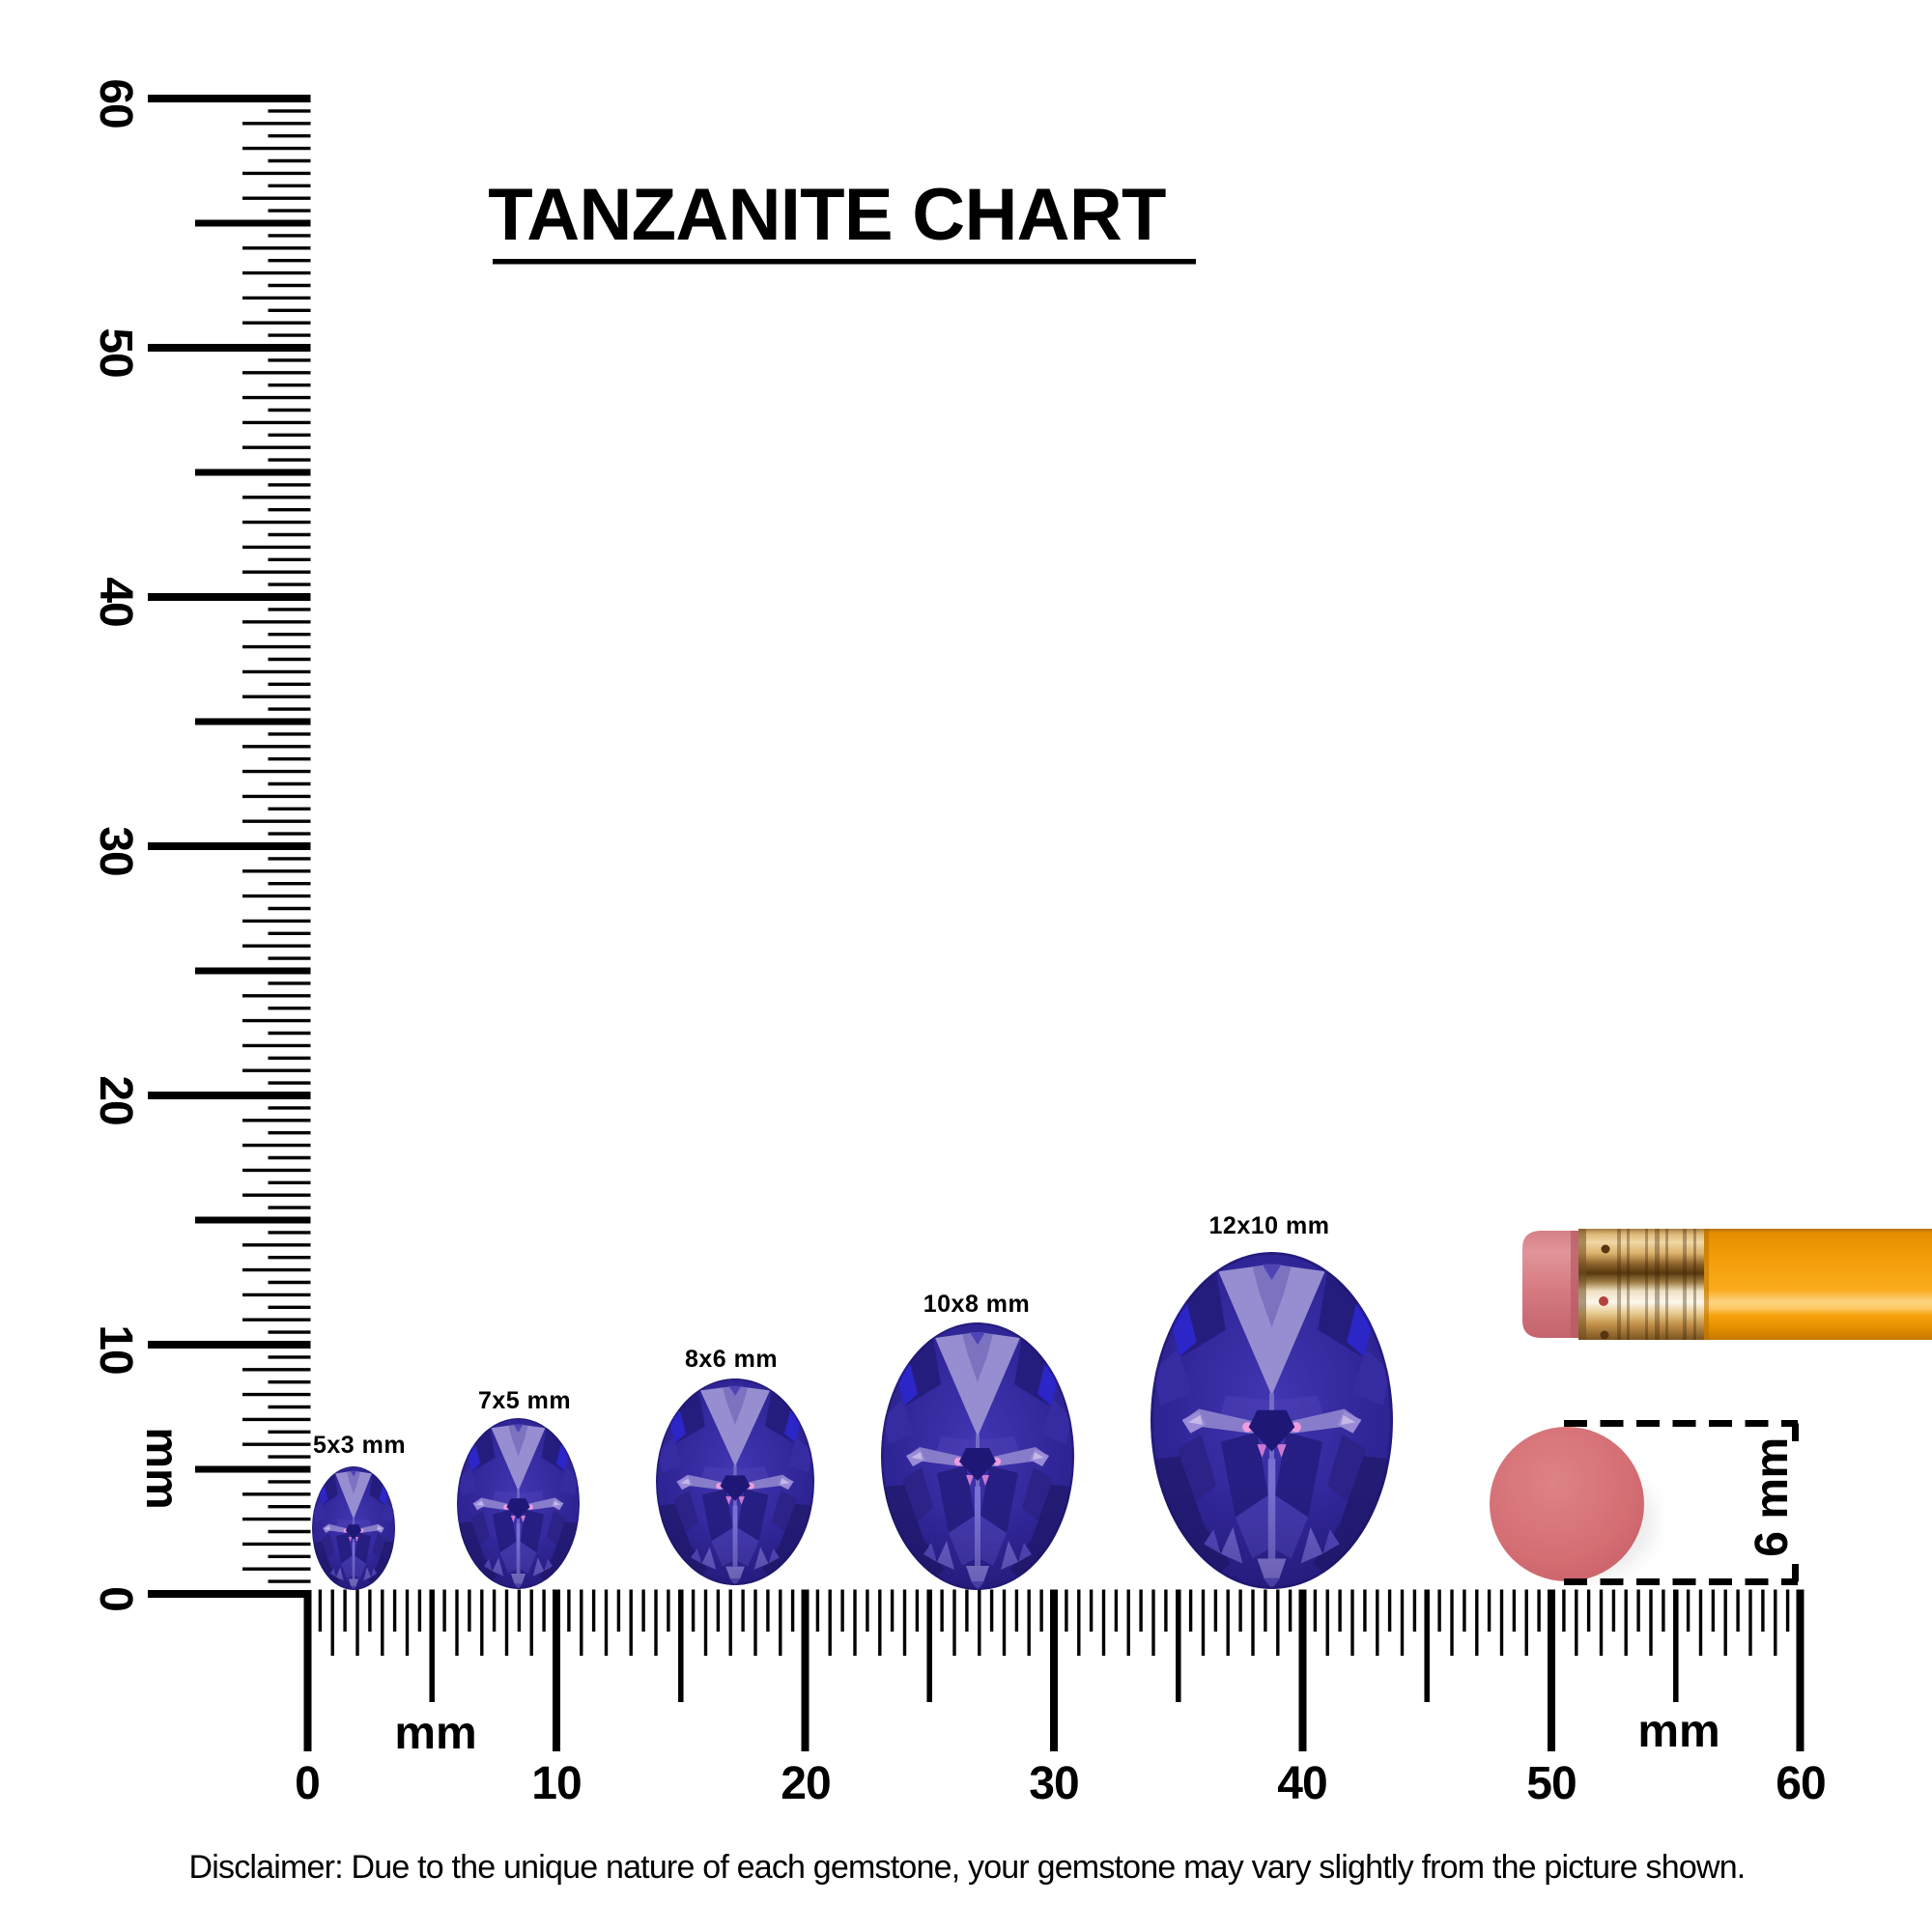 This screenshot has width=1932, height=1932. I want to click on svg-text: 6 mm, so click(1772, 1496).